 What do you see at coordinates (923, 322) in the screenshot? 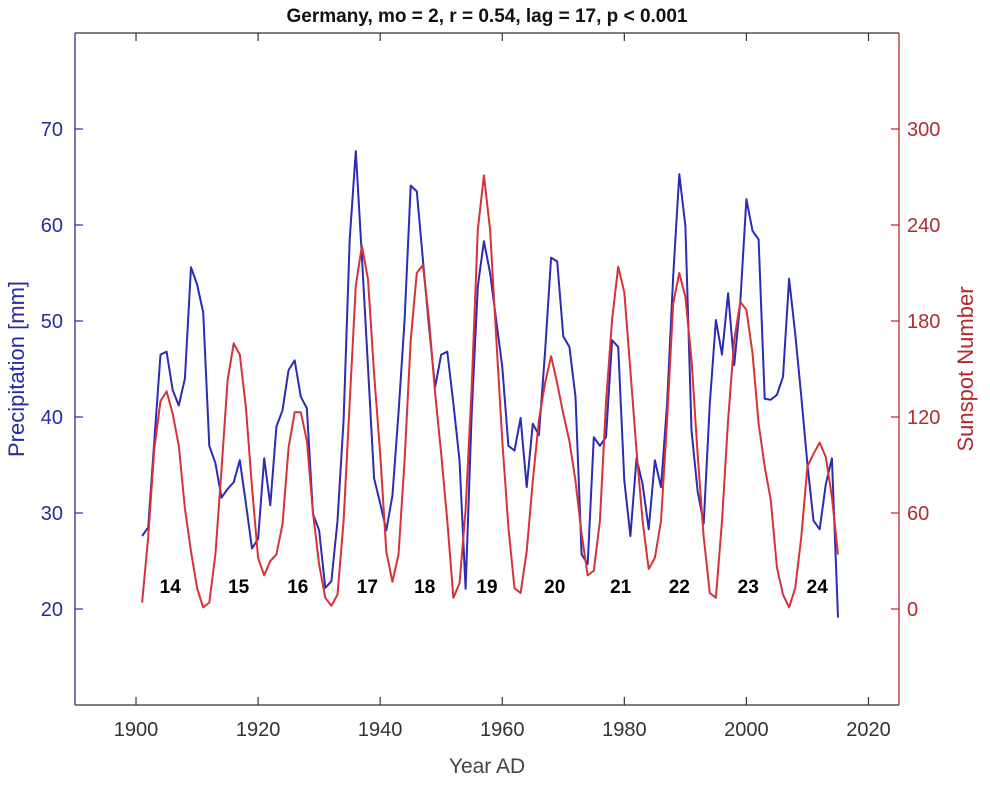
I see `y-right-tick-label: 180` at bounding box center [923, 322].